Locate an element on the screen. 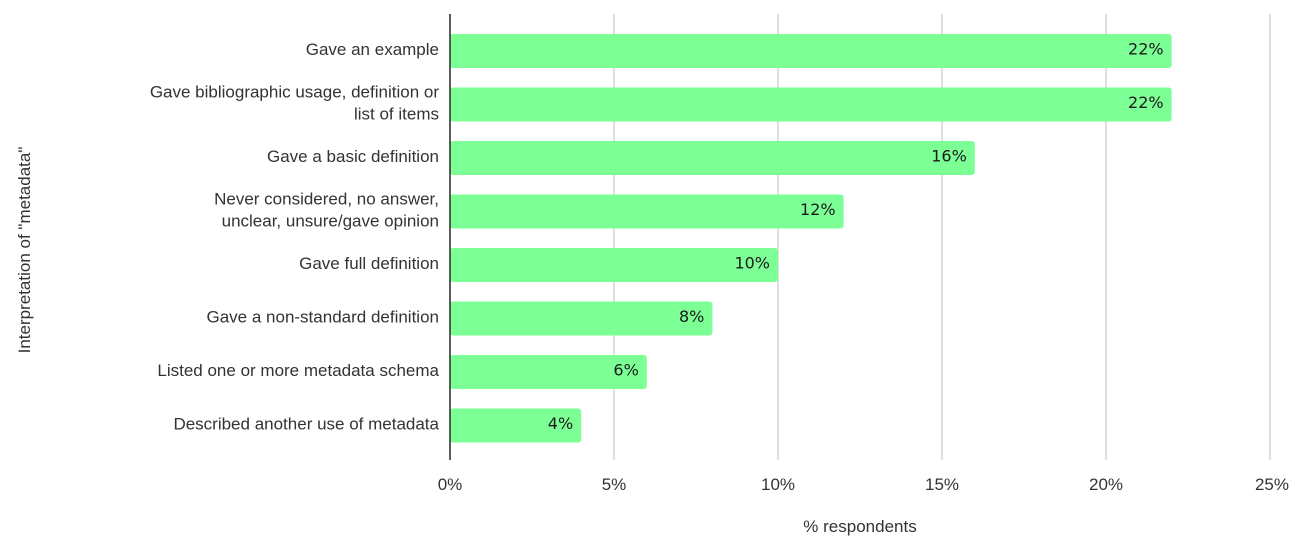 This screenshot has height=539, width=1292. data-label-6: 6% is located at coordinates (625, 370).